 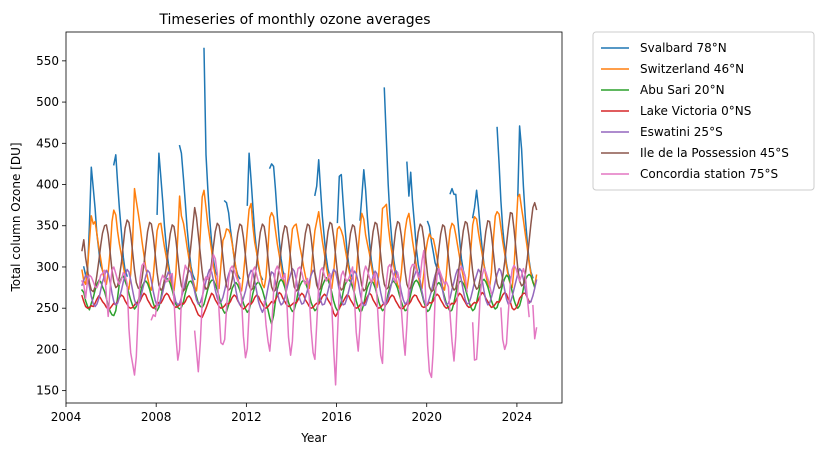 What do you see at coordinates (47, 308) in the screenshot?
I see `y-tick-label: 250` at bounding box center [47, 308].